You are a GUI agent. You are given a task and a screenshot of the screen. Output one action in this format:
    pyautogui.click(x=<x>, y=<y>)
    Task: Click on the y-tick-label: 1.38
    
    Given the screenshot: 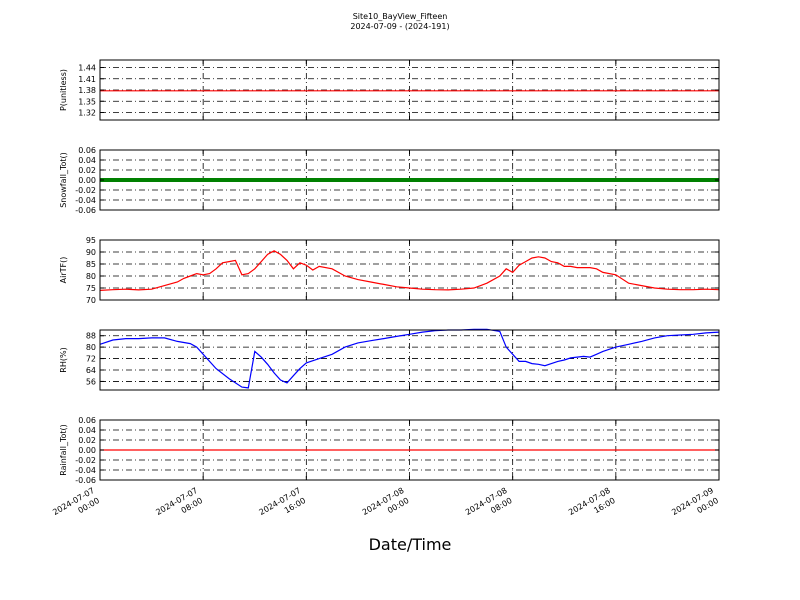 What is the action you would take?
    pyautogui.click(x=87, y=90)
    